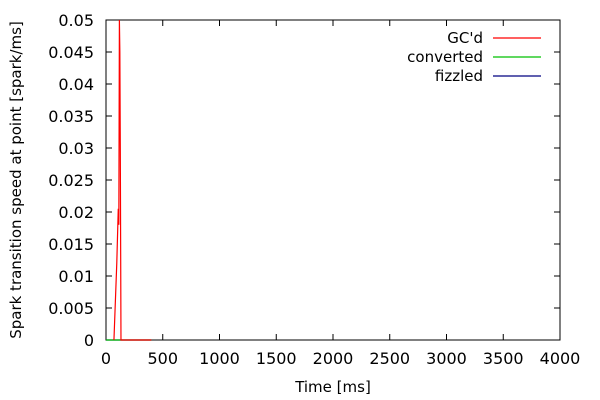 The image size is (600, 400). What do you see at coordinates (71, 308) in the screenshot?
I see `y-tick-label: 0.005` at bounding box center [71, 308].